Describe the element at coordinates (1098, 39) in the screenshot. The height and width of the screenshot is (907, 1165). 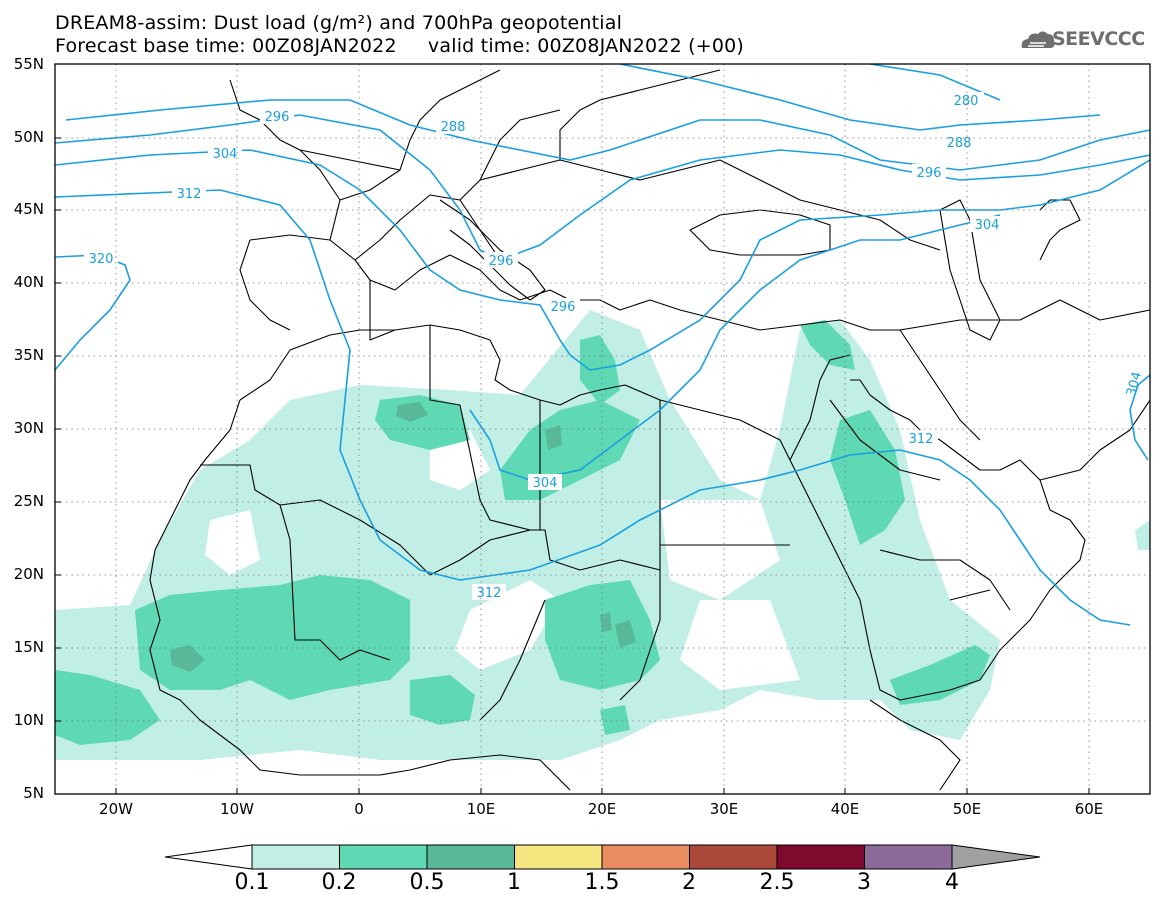
I see `logo-text: SEEVCCC` at that location.